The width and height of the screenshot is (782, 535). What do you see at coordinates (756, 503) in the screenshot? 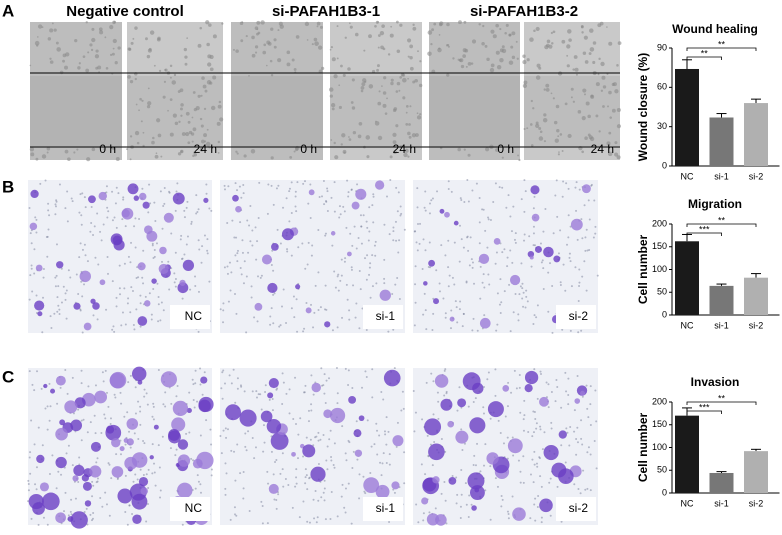
I see `x-tick-label: si-2` at bounding box center [756, 503].